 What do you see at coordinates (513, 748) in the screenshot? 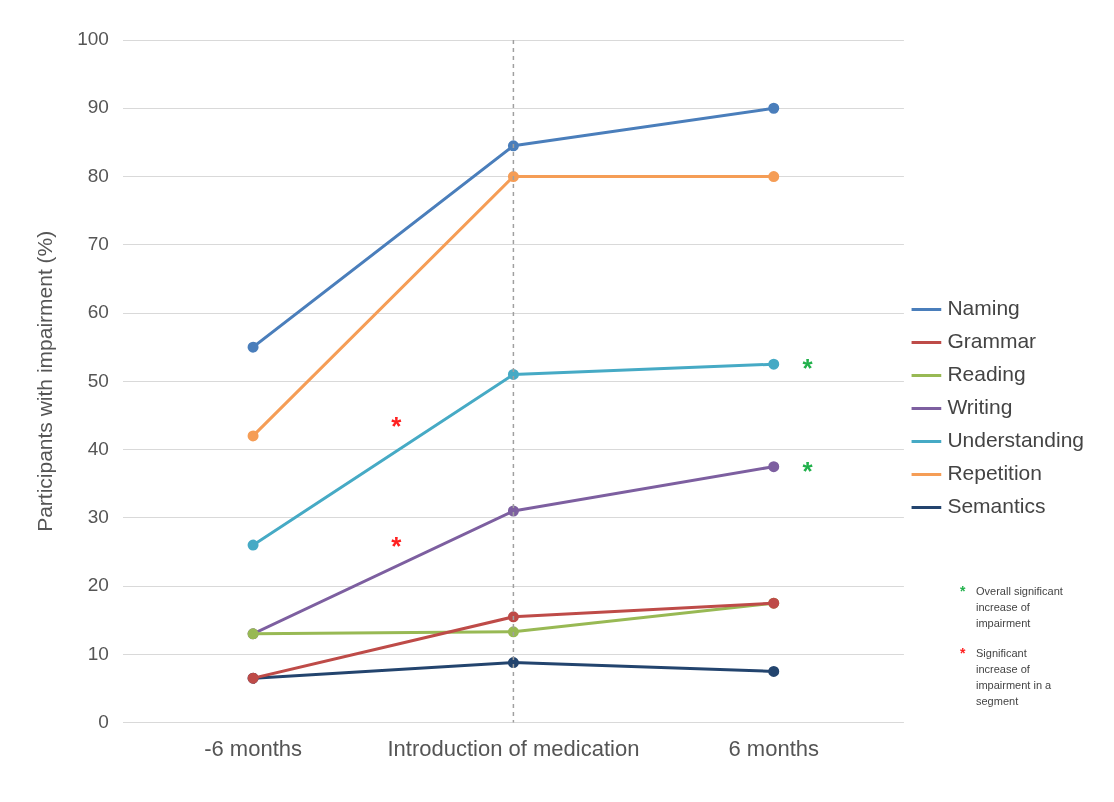
I see `x-tick-label: Introduction of medication` at bounding box center [513, 748].